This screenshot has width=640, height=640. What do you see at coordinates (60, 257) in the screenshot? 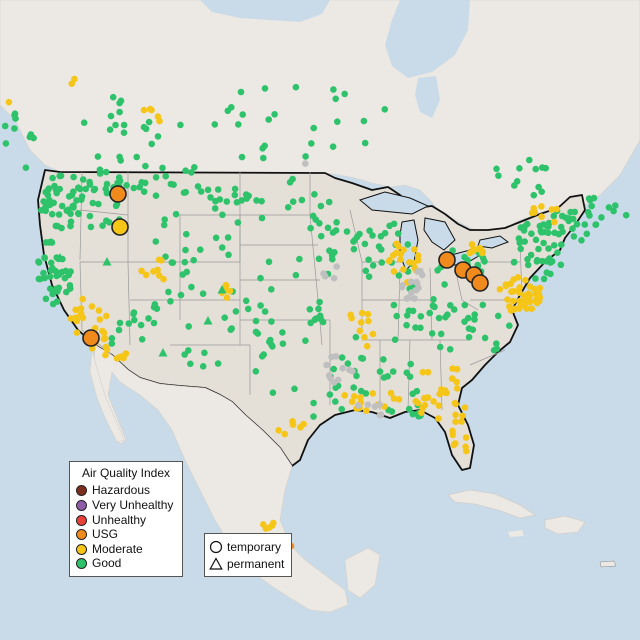
I see `permanent-good-marker` at bounding box center [60, 257].